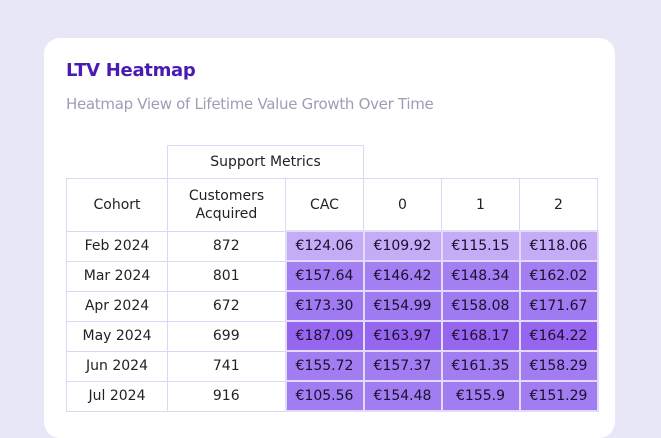 The height and width of the screenshot is (438, 661). Describe the element at coordinates (558, 336) in the screenshot. I see `heat-cell: €164.22` at that location.